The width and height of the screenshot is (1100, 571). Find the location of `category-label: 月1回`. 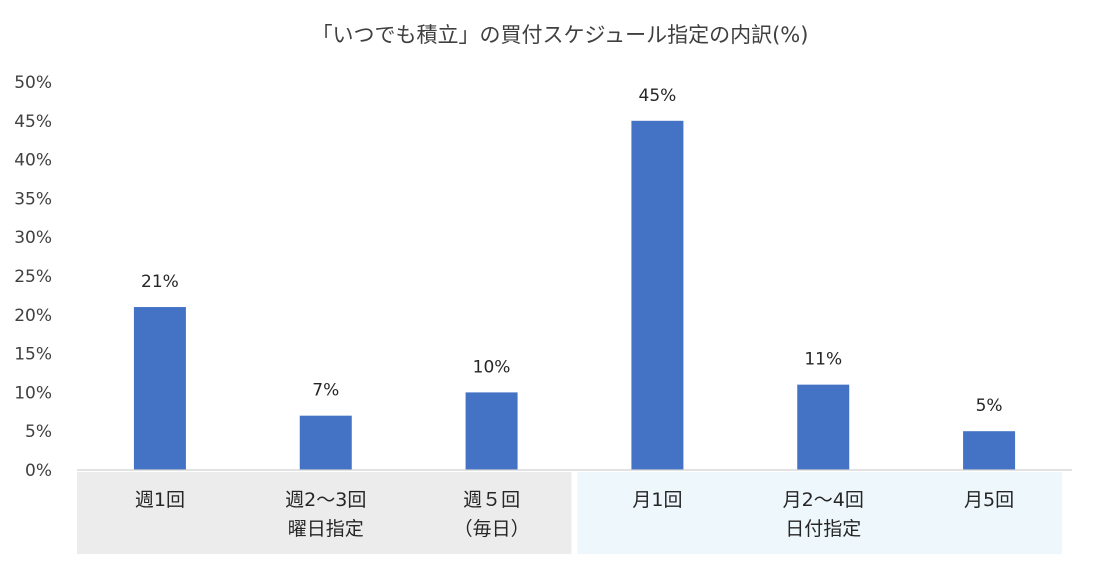

category-label: 月1回 is located at coordinates (657, 500).